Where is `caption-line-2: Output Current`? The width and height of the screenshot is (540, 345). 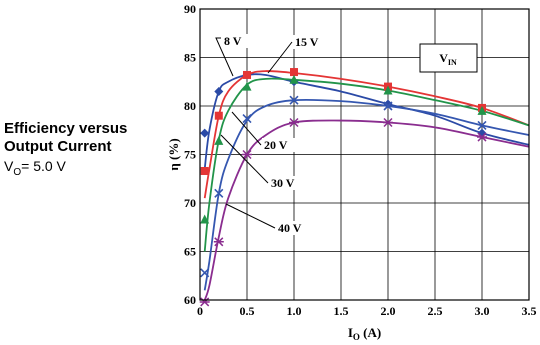
caption-line-2: Output Current is located at coordinates (58, 146).